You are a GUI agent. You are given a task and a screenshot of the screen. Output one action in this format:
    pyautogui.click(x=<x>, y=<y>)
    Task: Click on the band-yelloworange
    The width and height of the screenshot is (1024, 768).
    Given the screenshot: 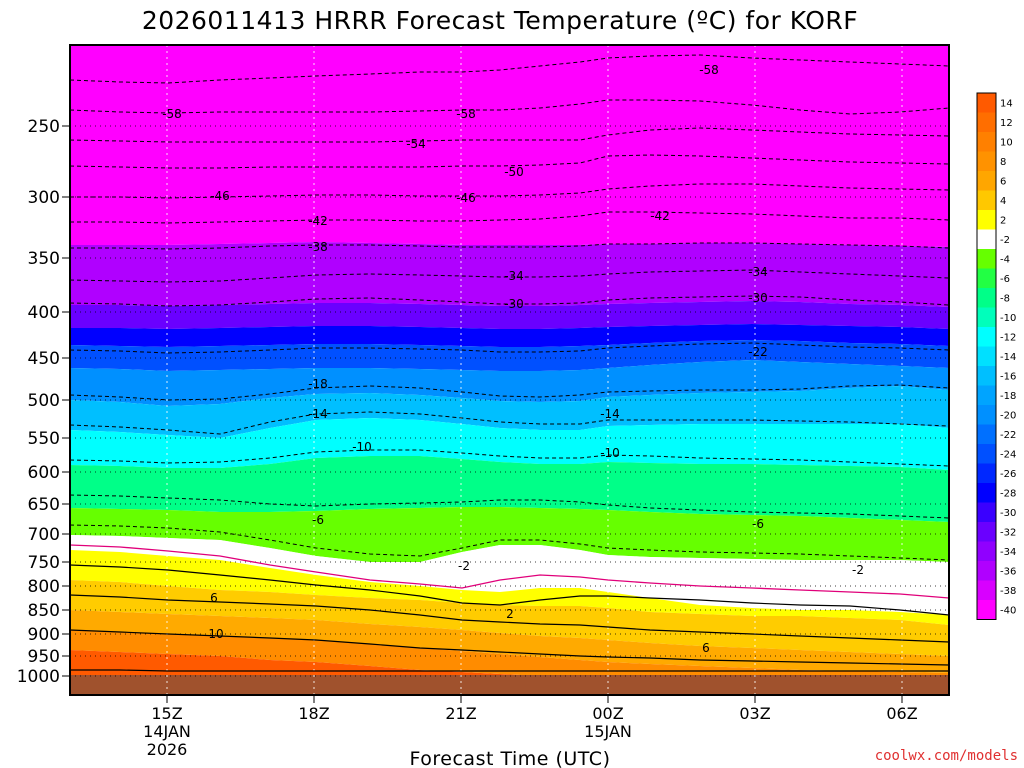 What is the action you would take?
    pyautogui.click(x=509, y=618)
    